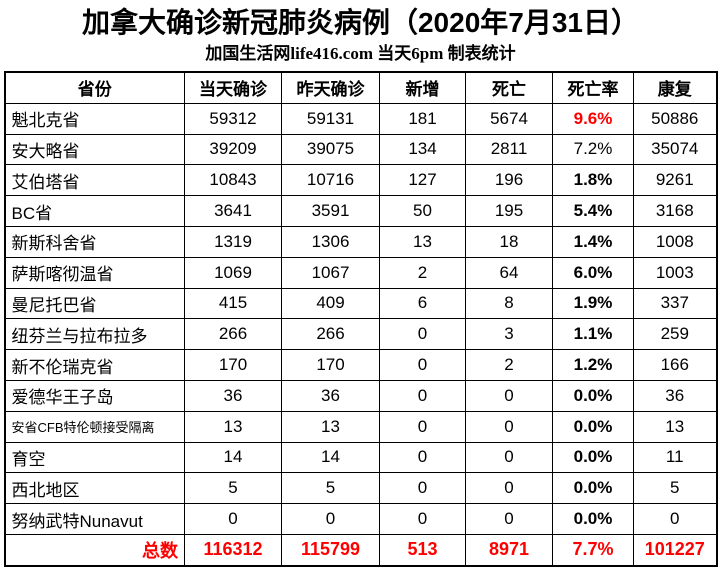  I want to click on cell-recovered: 1008, so click(675, 241).